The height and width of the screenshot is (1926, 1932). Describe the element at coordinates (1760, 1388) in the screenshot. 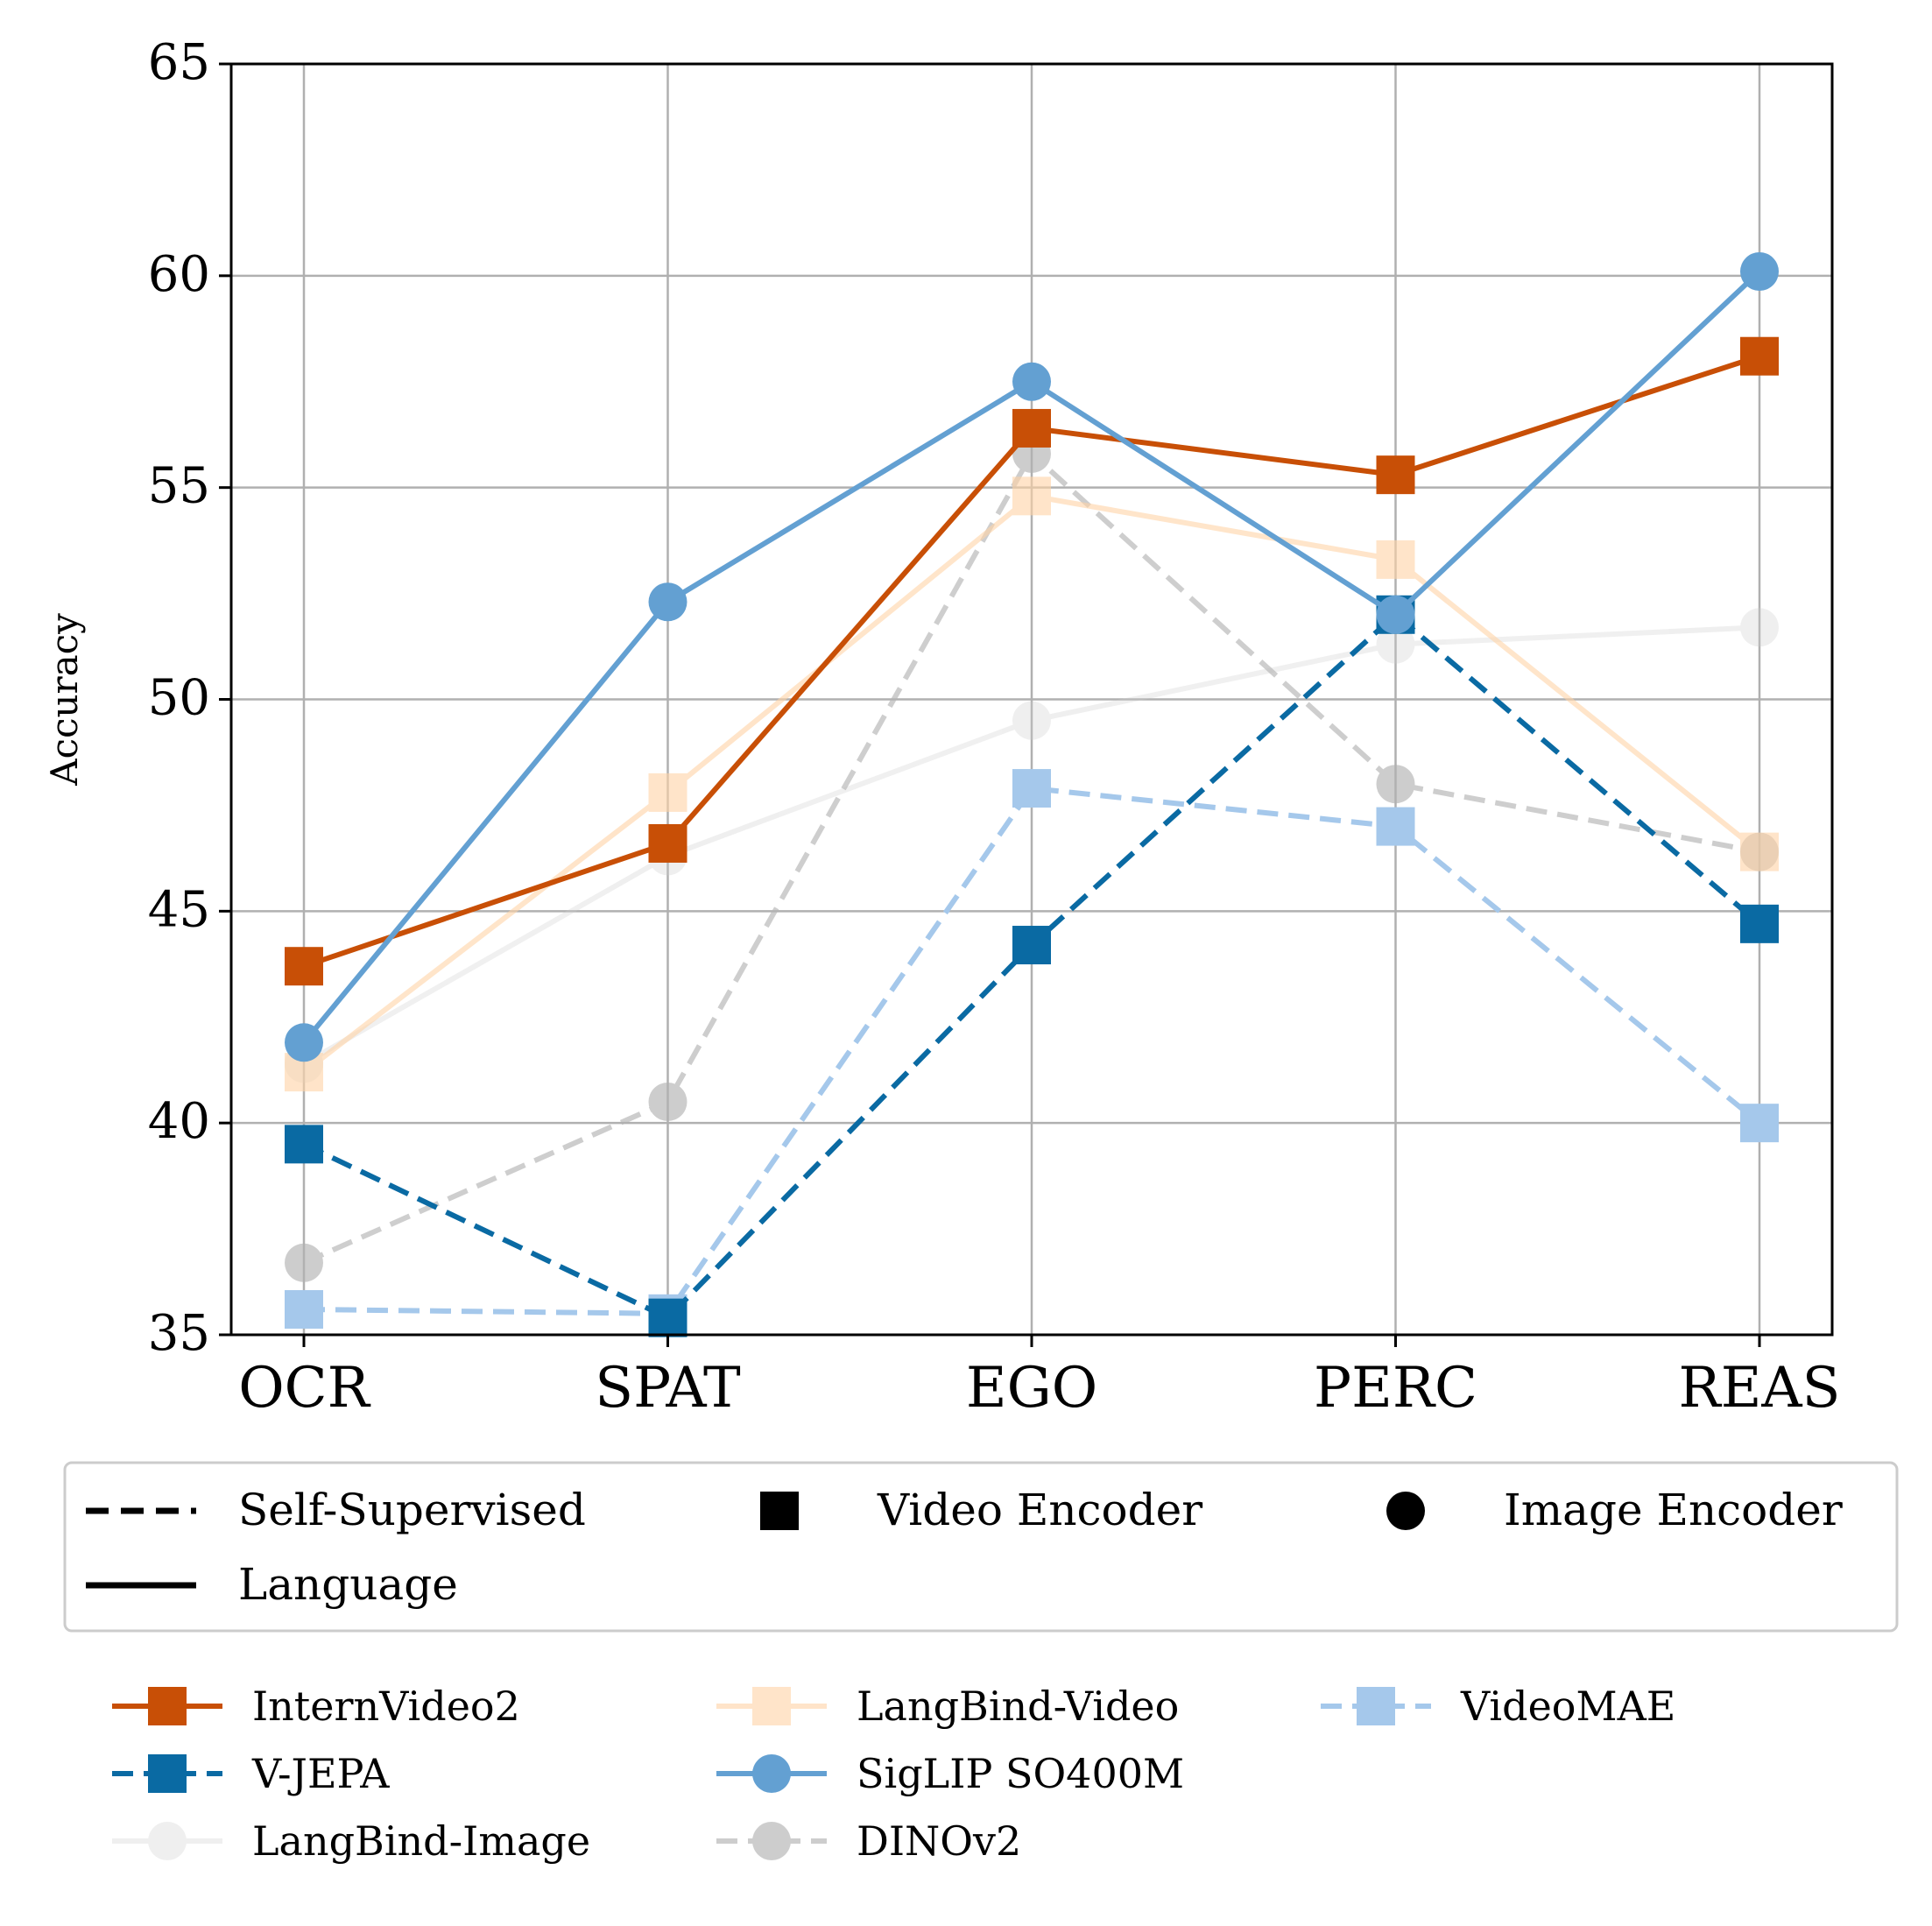

I see `x-tick-label: REAS` at that location.